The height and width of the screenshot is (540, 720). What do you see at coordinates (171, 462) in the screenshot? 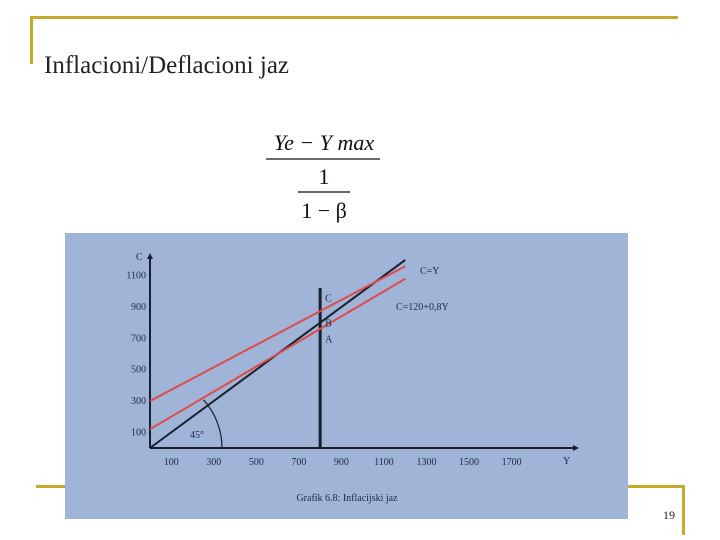
I see `x-tick-label: 100` at bounding box center [171, 462].